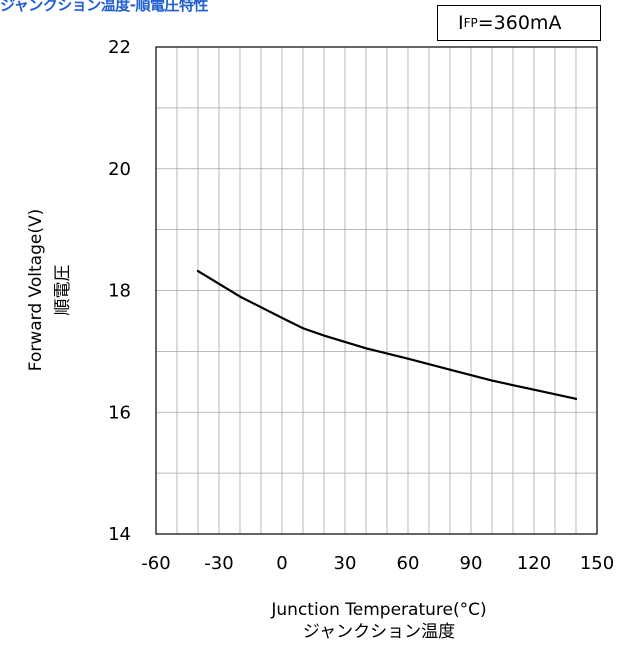 The width and height of the screenshot is (634, 645). Describe the element at coordinates (377, 563) in the screenshot. I see `x-tick-labels: -60 -30 0 30 60 90 120 150` at that location.